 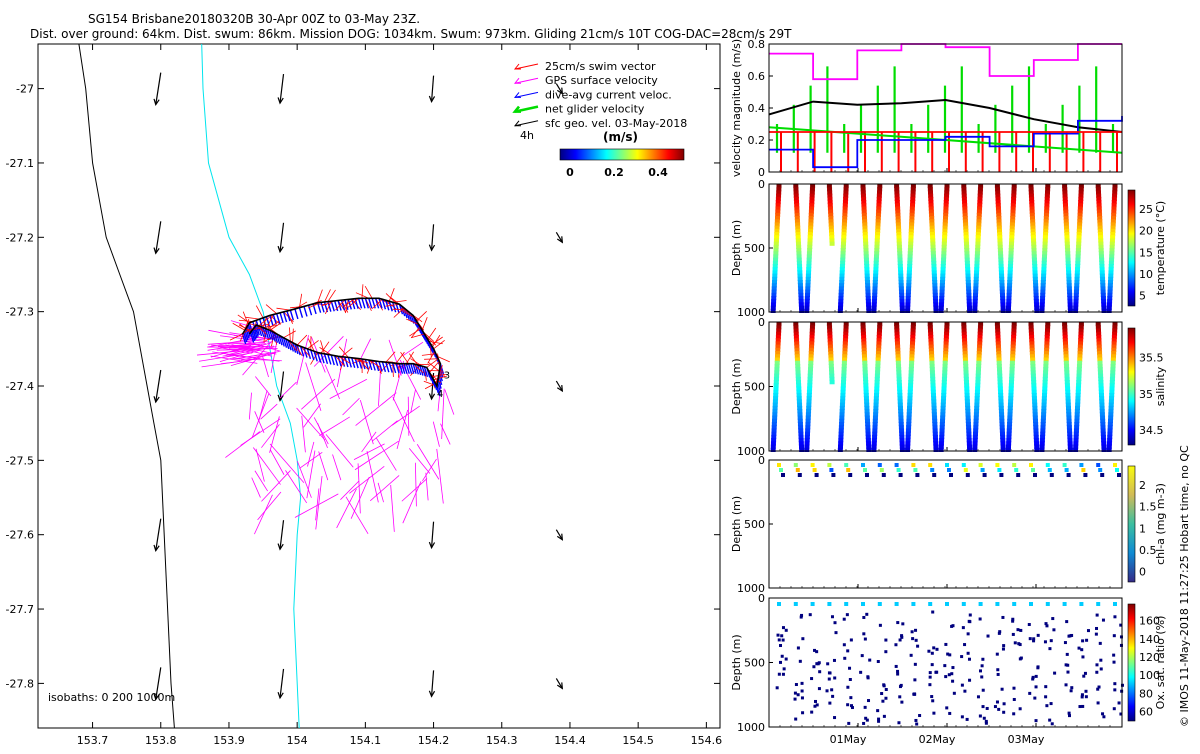 I want to click on colorbar-tick: 15, so click(x=1146, y=252).